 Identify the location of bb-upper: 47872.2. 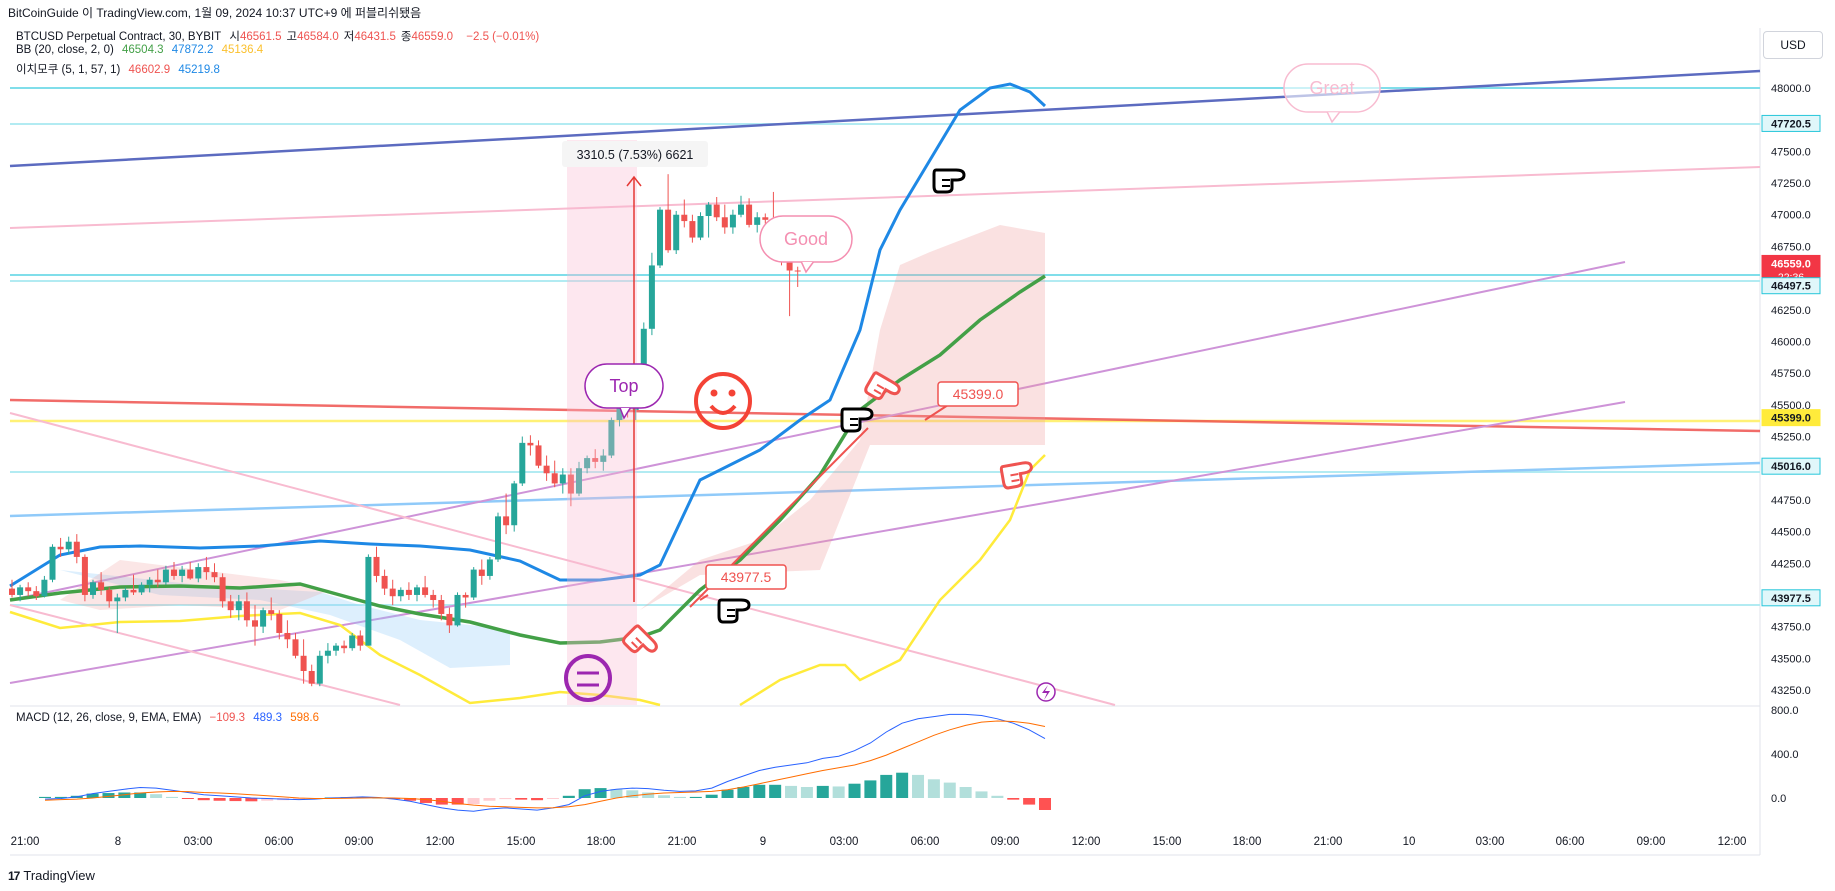
(192, 50).